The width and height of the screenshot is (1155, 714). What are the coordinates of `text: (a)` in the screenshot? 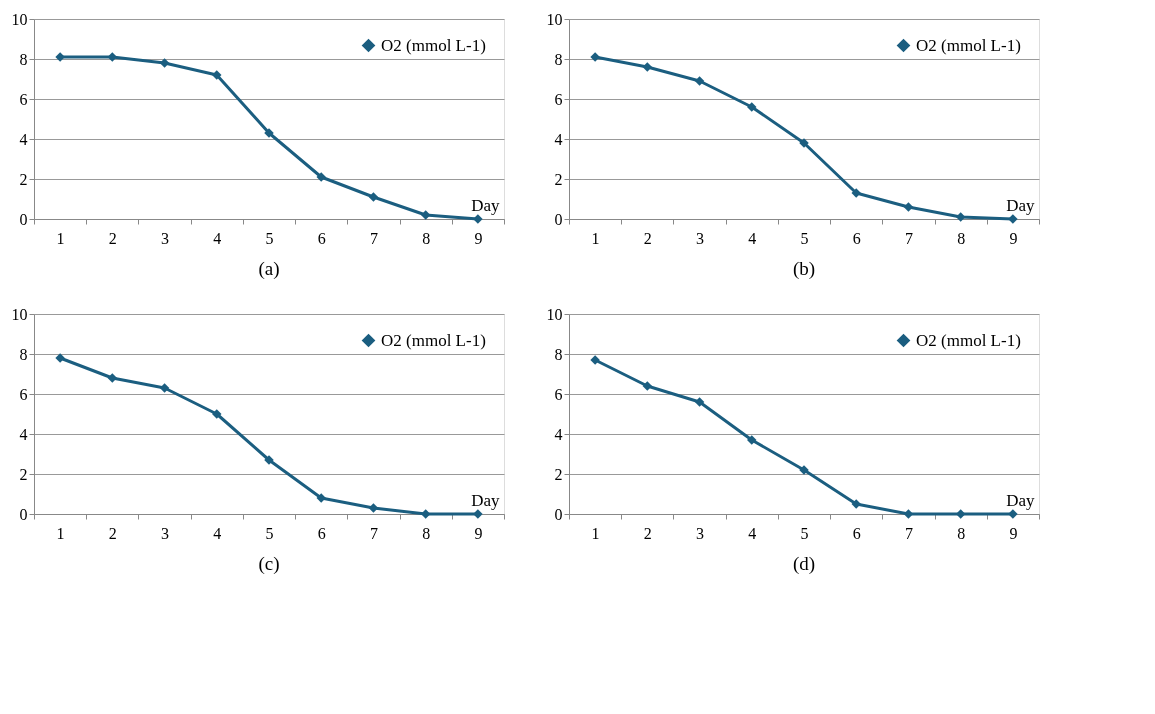 It's located at (269, 269).